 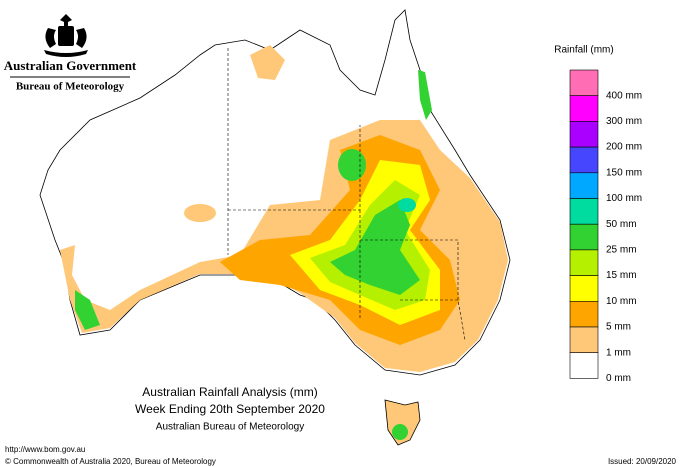 What do you see at coordinates (621, 301) in the screenshot?
I see `legend-label: 10 mm` at bounding box center [621, 301].